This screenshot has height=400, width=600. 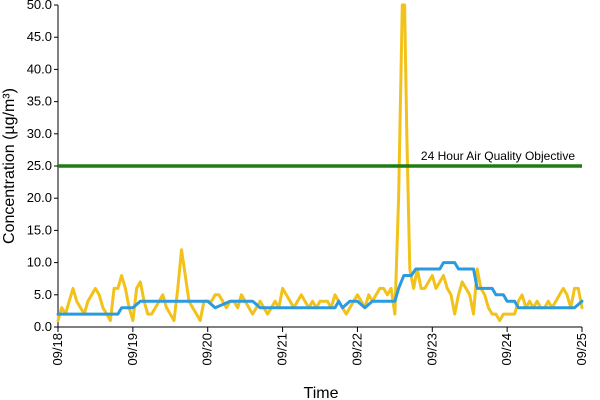 I want to click on x-tick-label: 09/23, so click(x=431, y=349).